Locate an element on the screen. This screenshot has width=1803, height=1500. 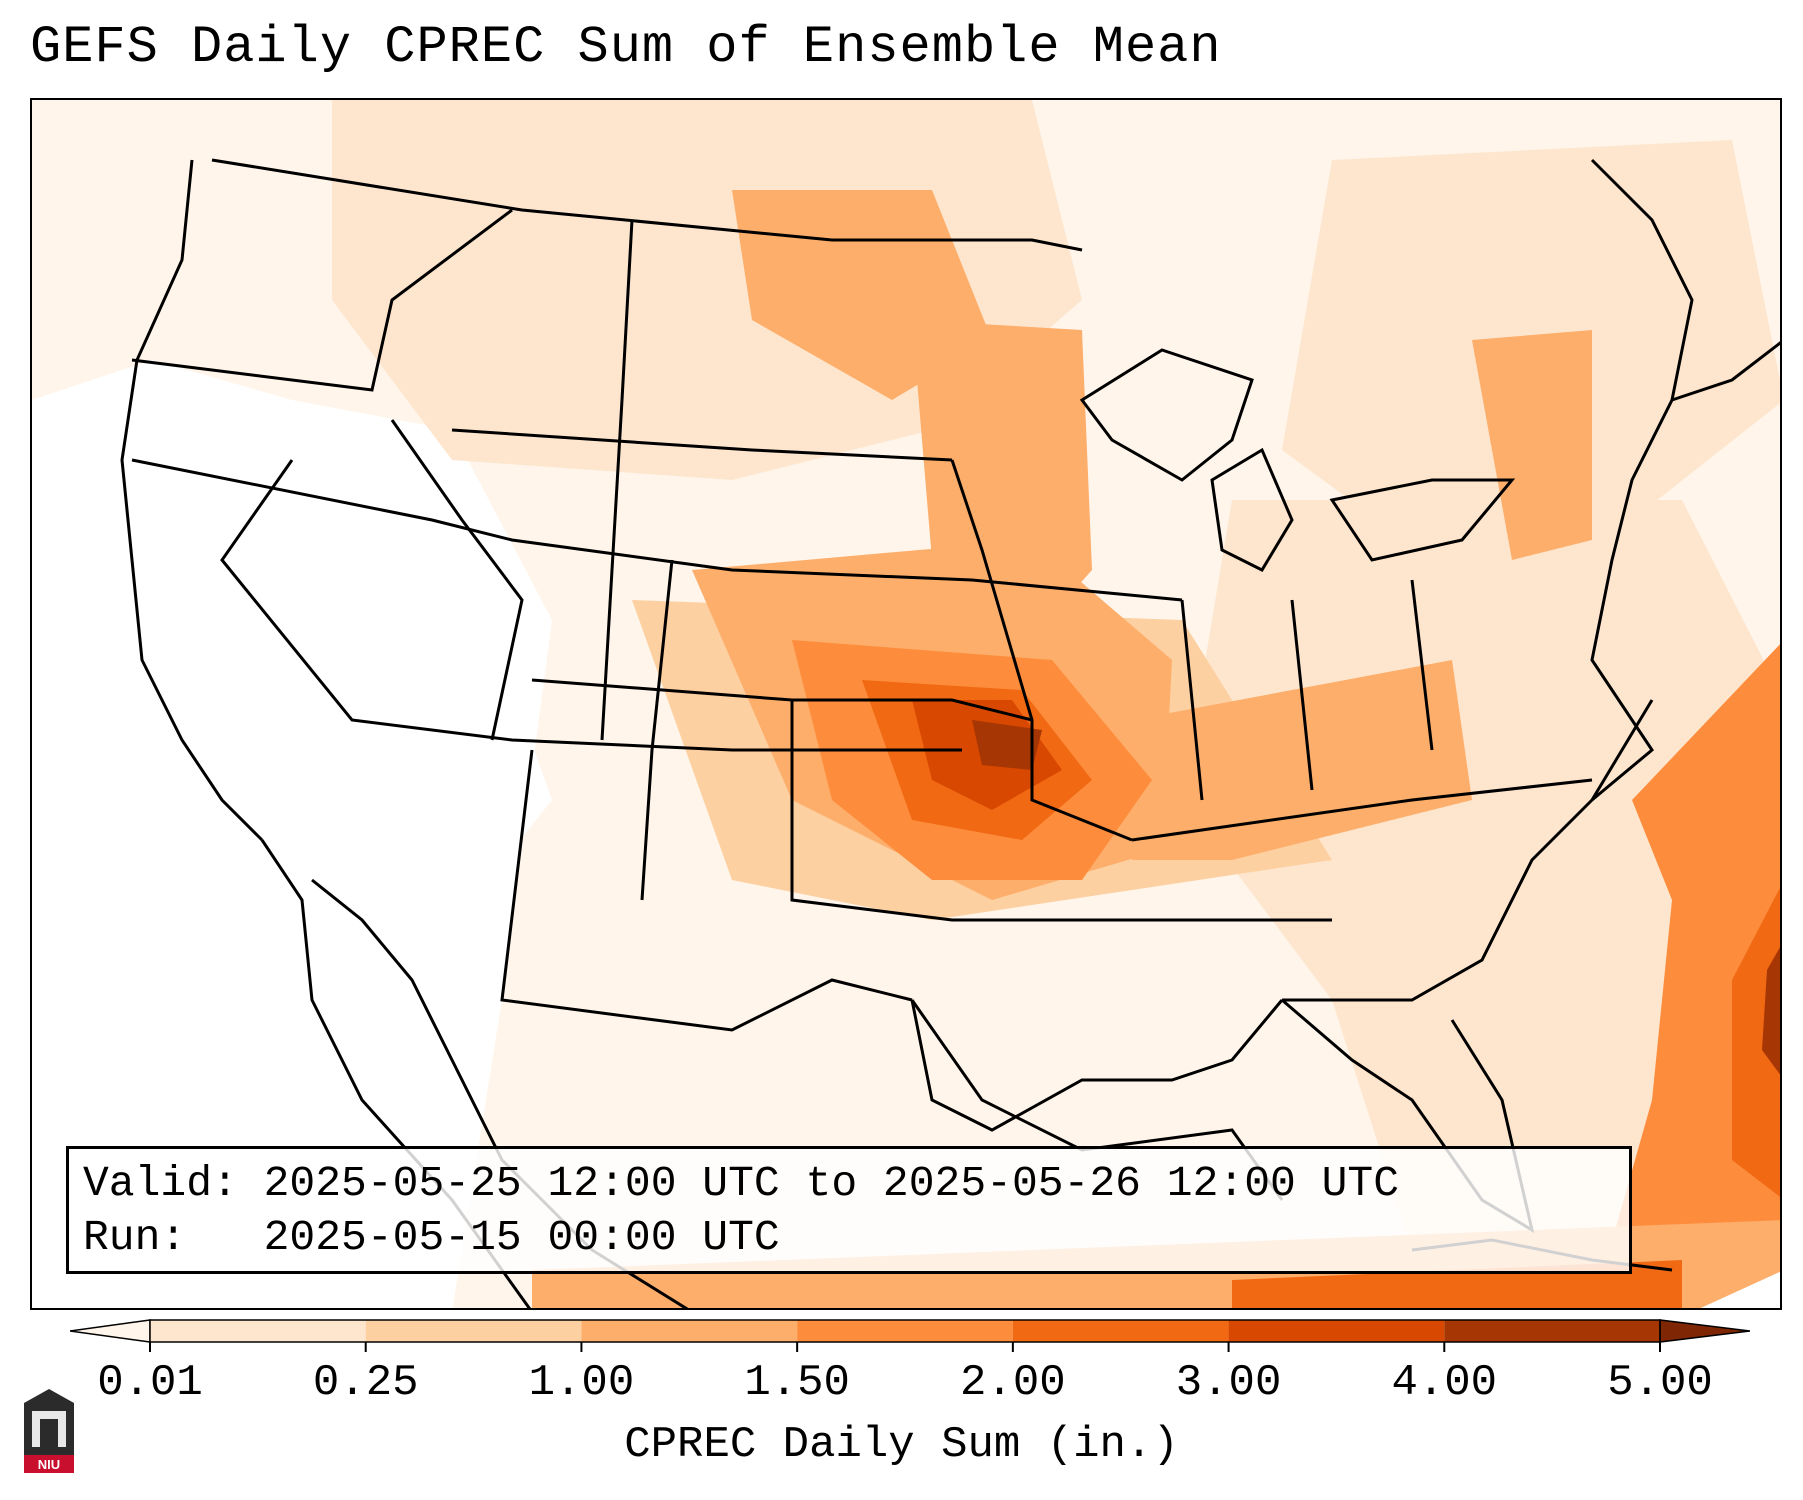
colorbar-segments is located at coordinates (910, 1335).